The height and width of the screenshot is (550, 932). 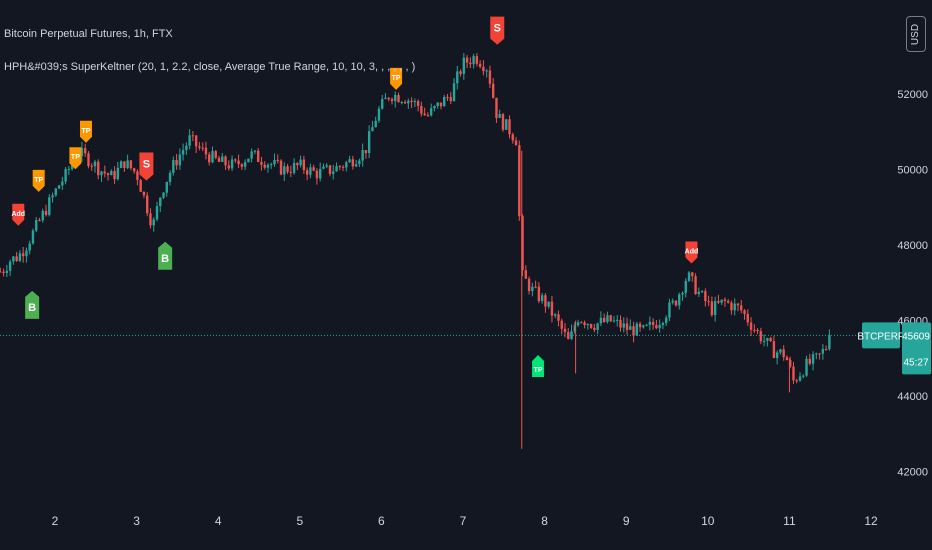 I want to click on symbol-tag, so click(x=881, y=335).